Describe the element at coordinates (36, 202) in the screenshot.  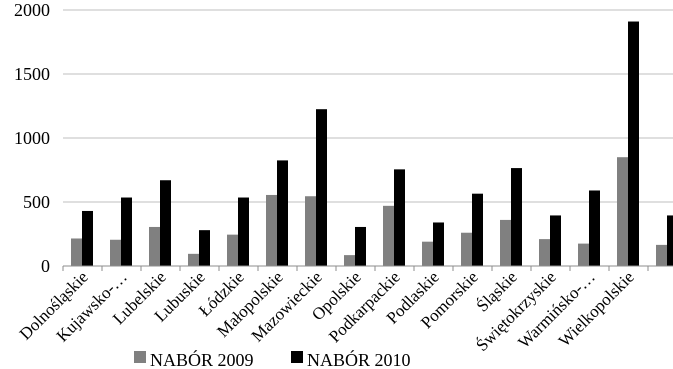
I see `y-tick-label: 500` at that location.